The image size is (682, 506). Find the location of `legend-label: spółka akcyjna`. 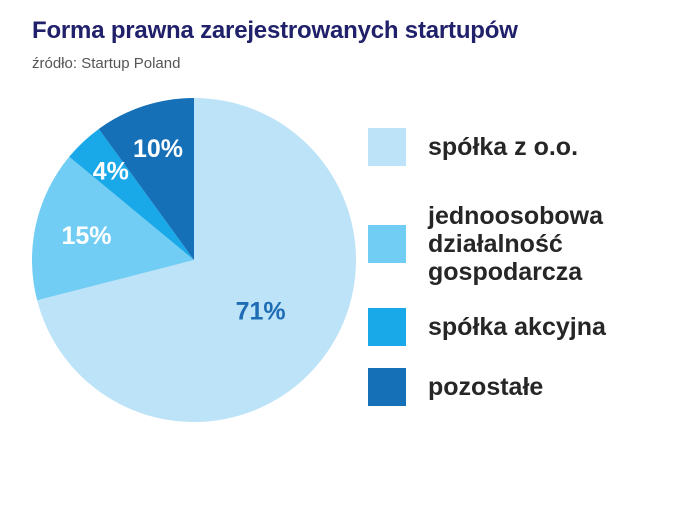

legend-label: spółka akcyjna is located at coordinates (517, 327).